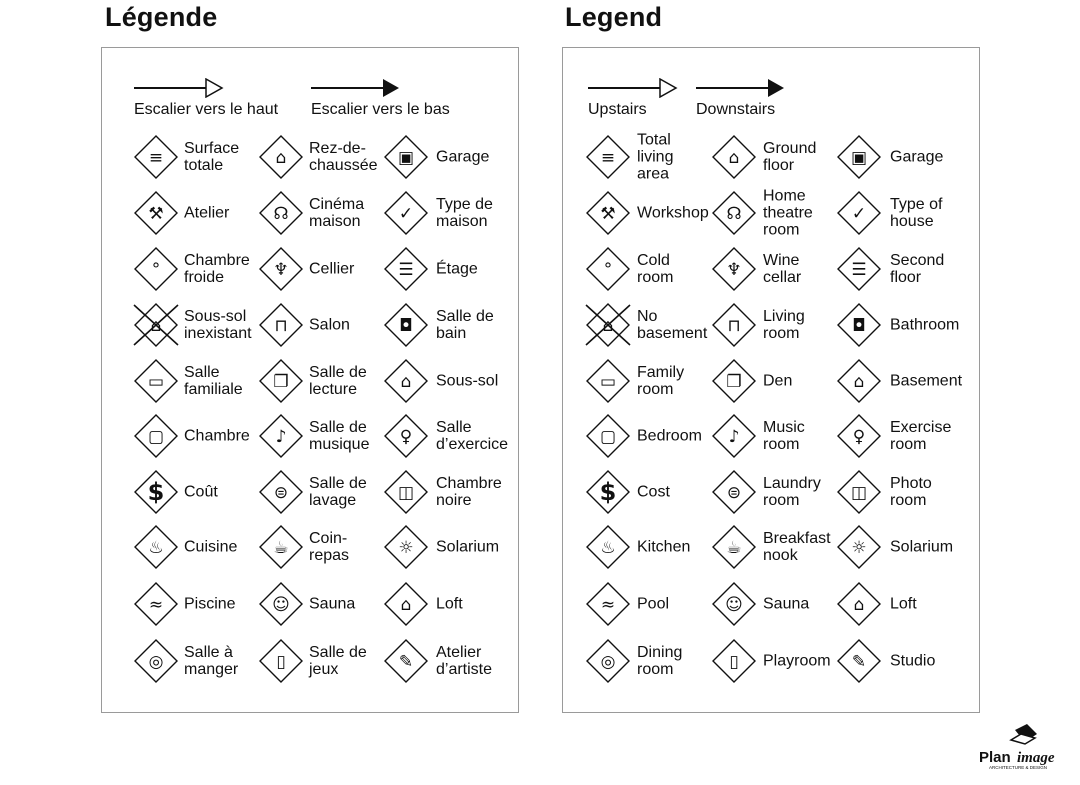 The image size is (1080, 785). Describe the element at coordinates (792, 492) in the screenshot. I see `legend-item-label: Laundry room` at that location.